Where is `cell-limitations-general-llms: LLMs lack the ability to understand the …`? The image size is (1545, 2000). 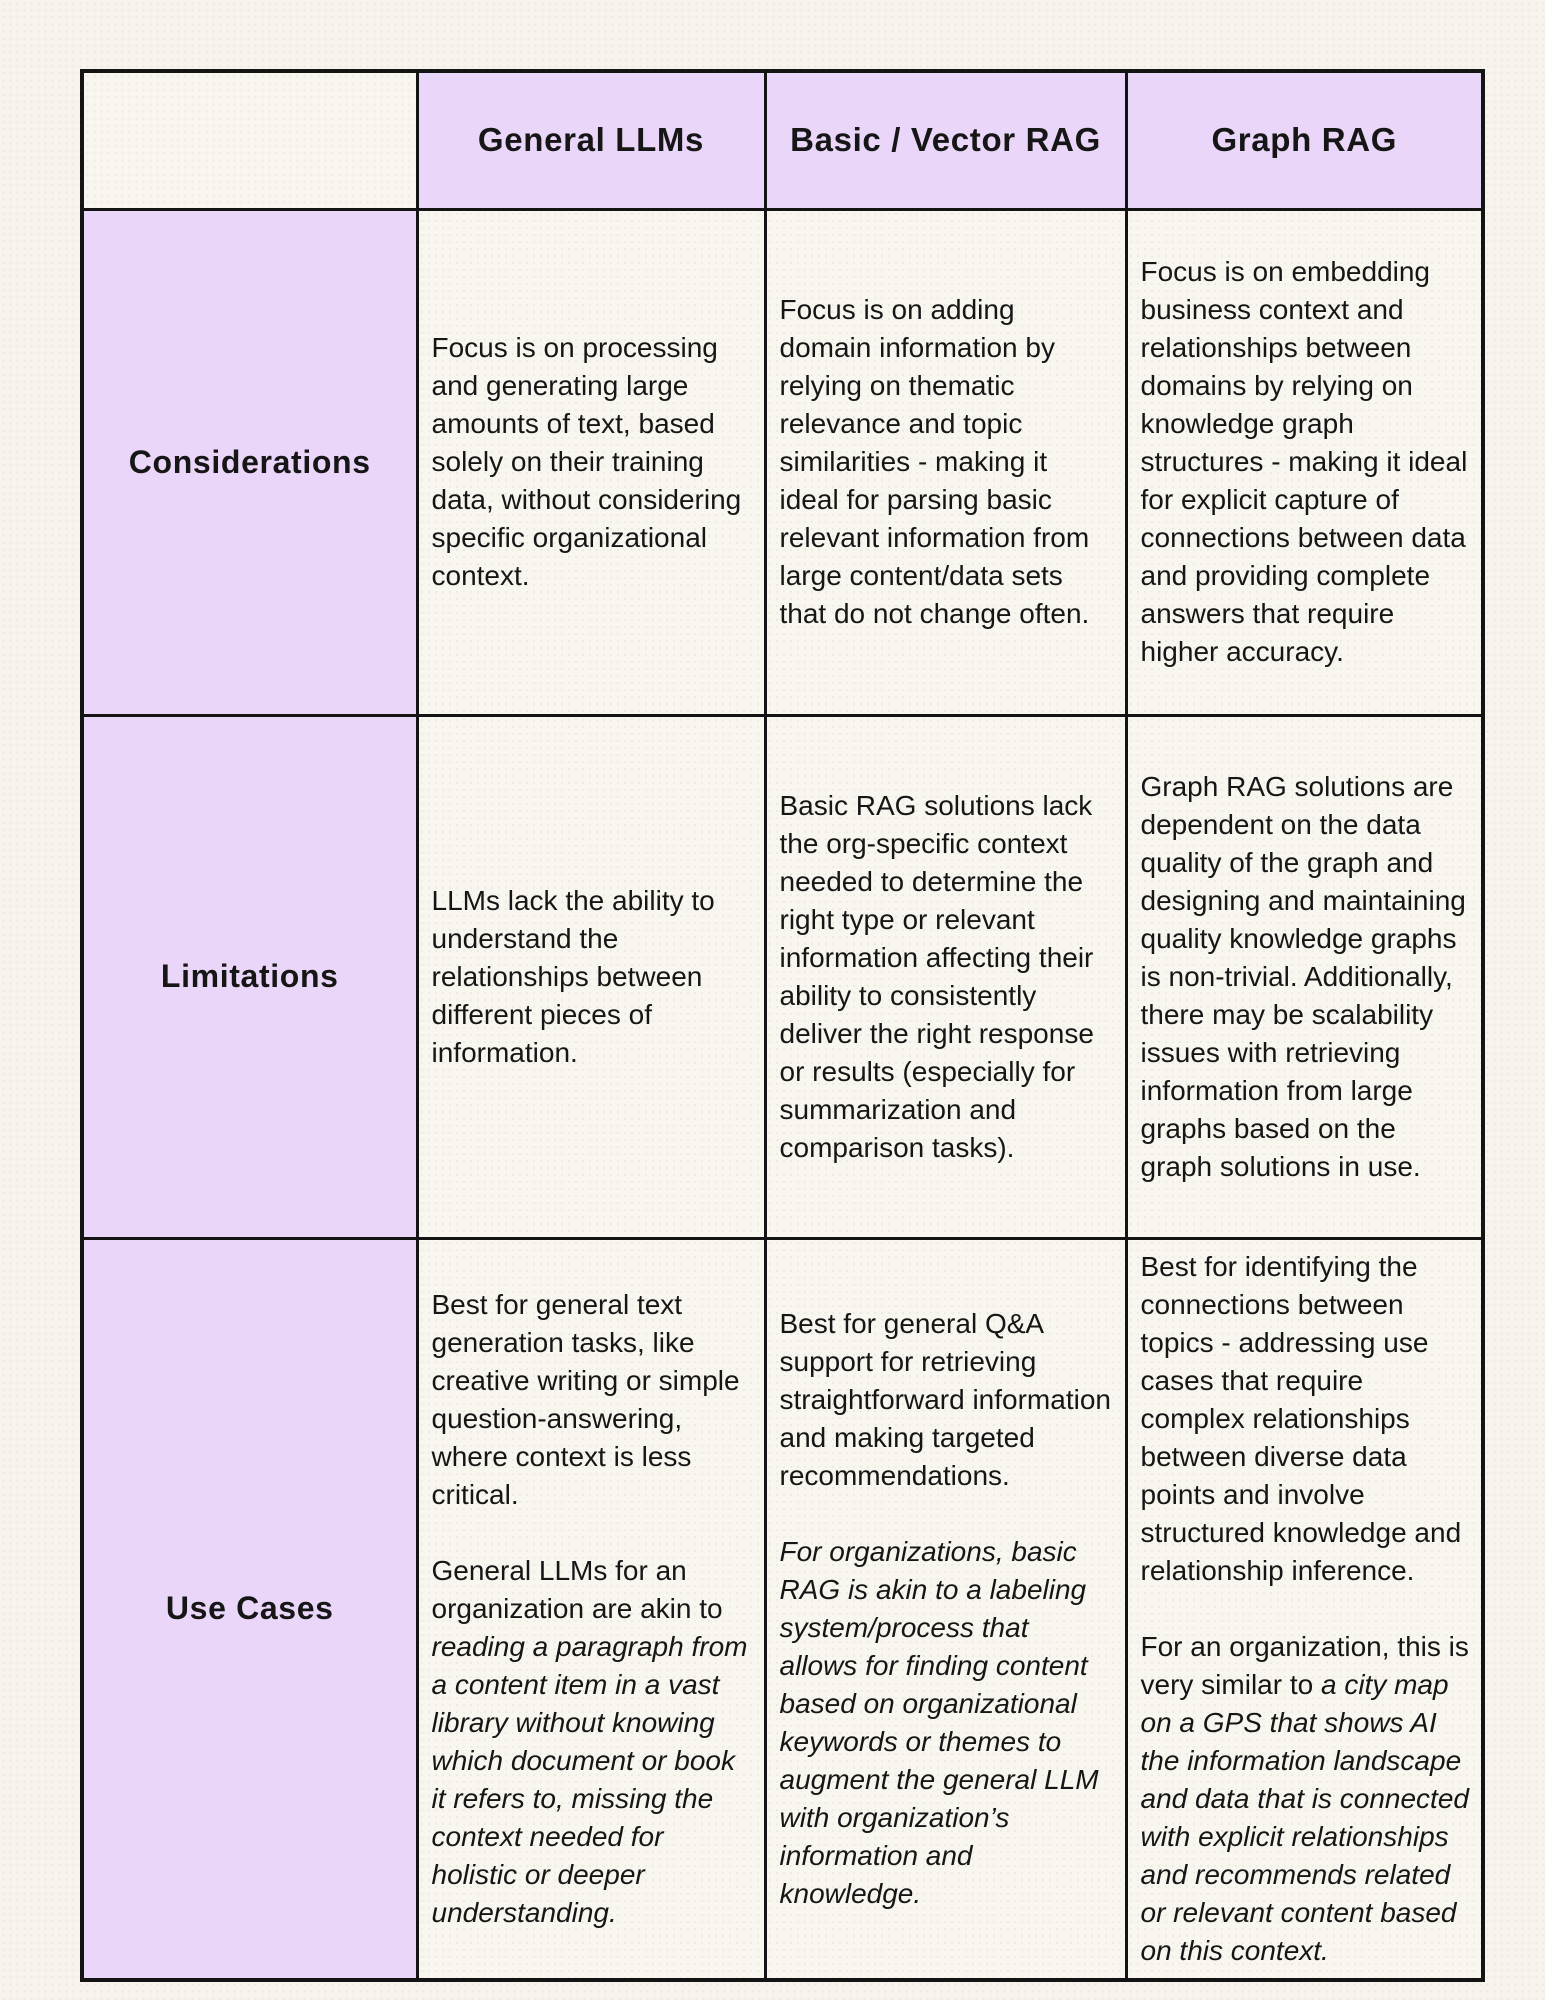
cell-limitations-general-llms: LLMs lack the ability to understand the … is located at coordinates (591, 976).